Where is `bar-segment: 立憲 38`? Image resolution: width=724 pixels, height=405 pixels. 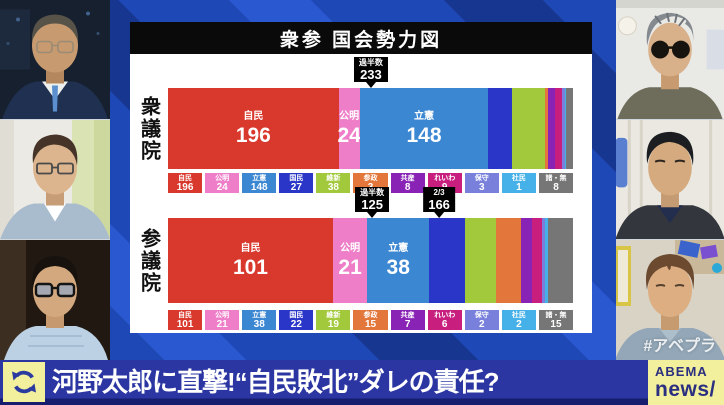
bar-segment: 立憲 38 is located at coordinates (398, 260).